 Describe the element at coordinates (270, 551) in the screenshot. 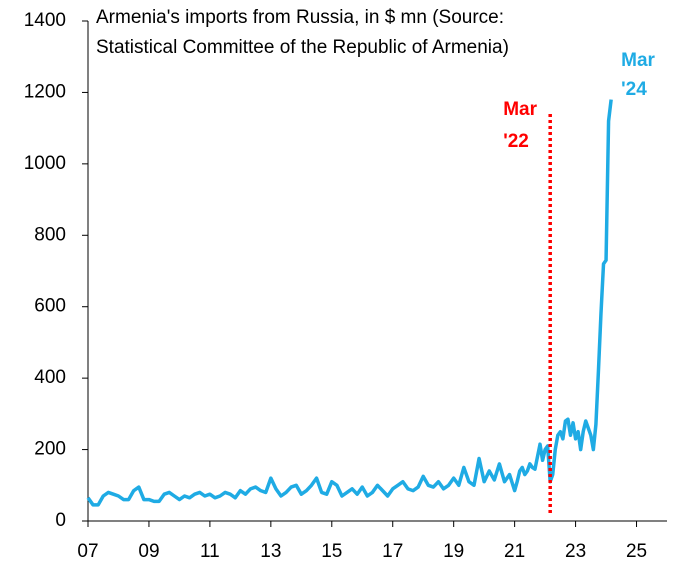

I see `x-tick-label: 13` at that location.